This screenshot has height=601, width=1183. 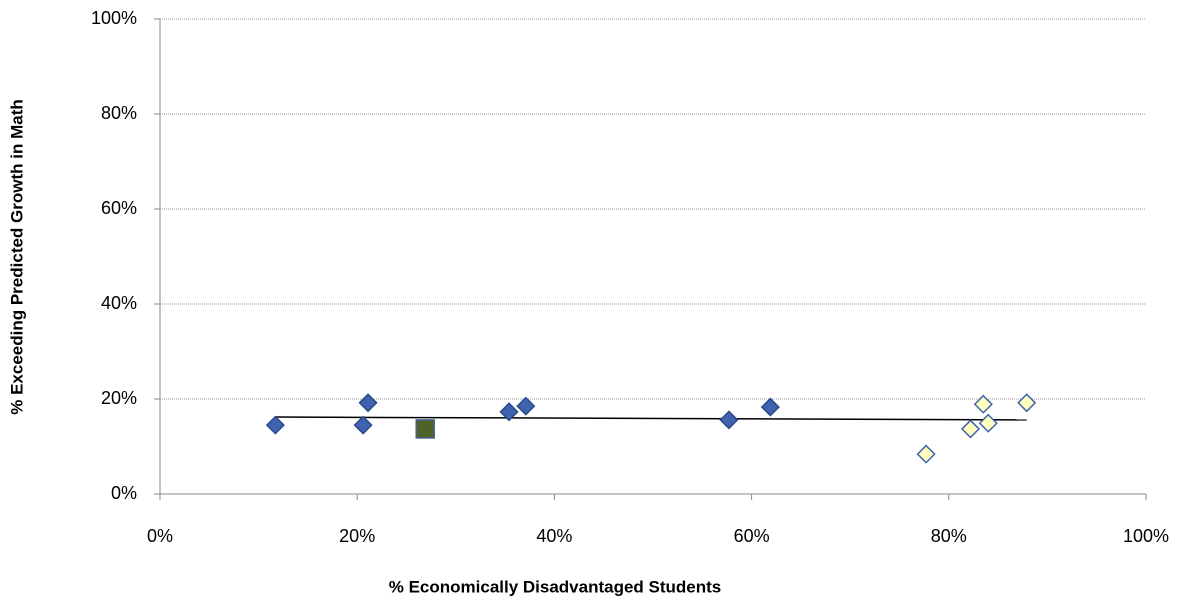 What do you see at coordinates (119, 303) in the screenshot?
I see `y-tick-label: 40%` at bounding box center [119, 303].